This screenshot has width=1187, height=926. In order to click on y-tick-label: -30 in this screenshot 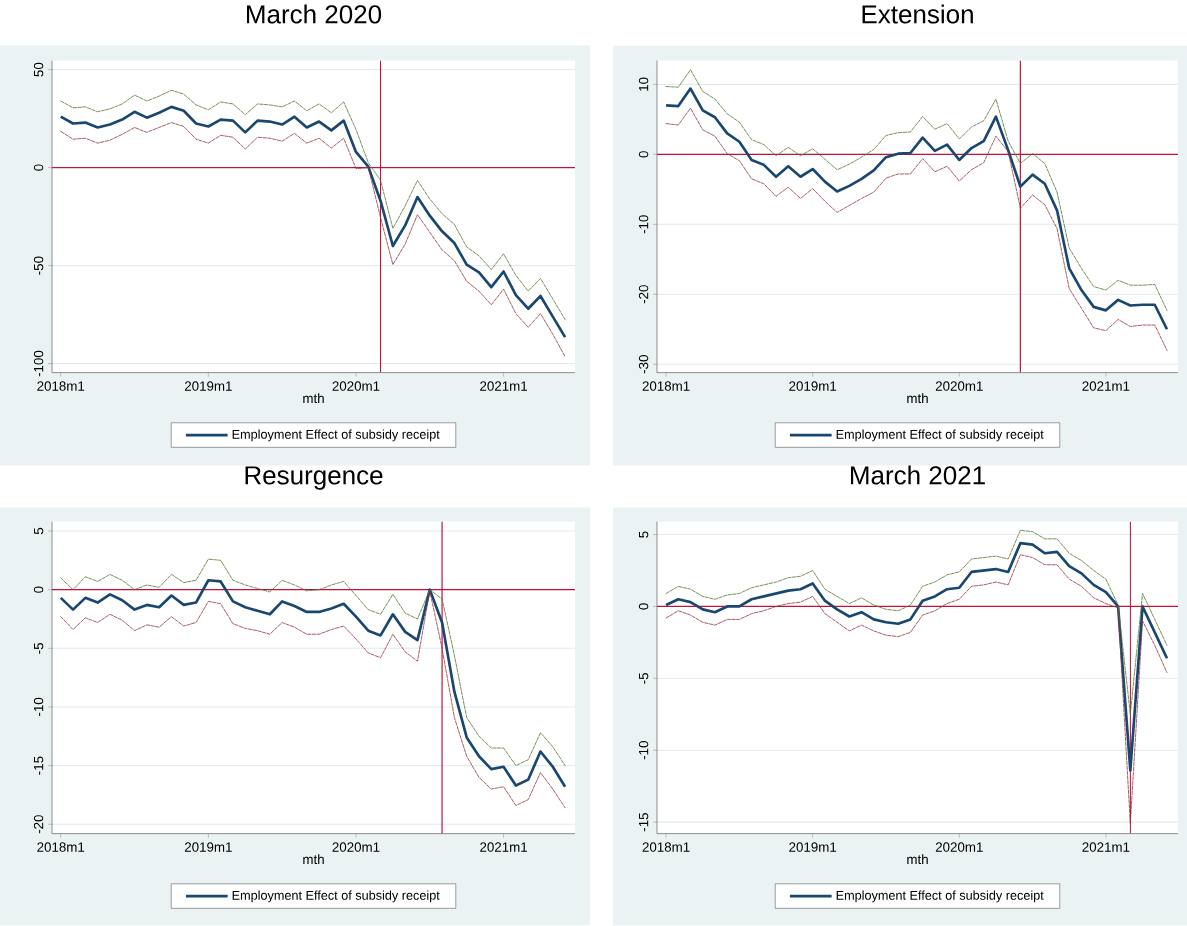, I will do `click(643, 364)`.